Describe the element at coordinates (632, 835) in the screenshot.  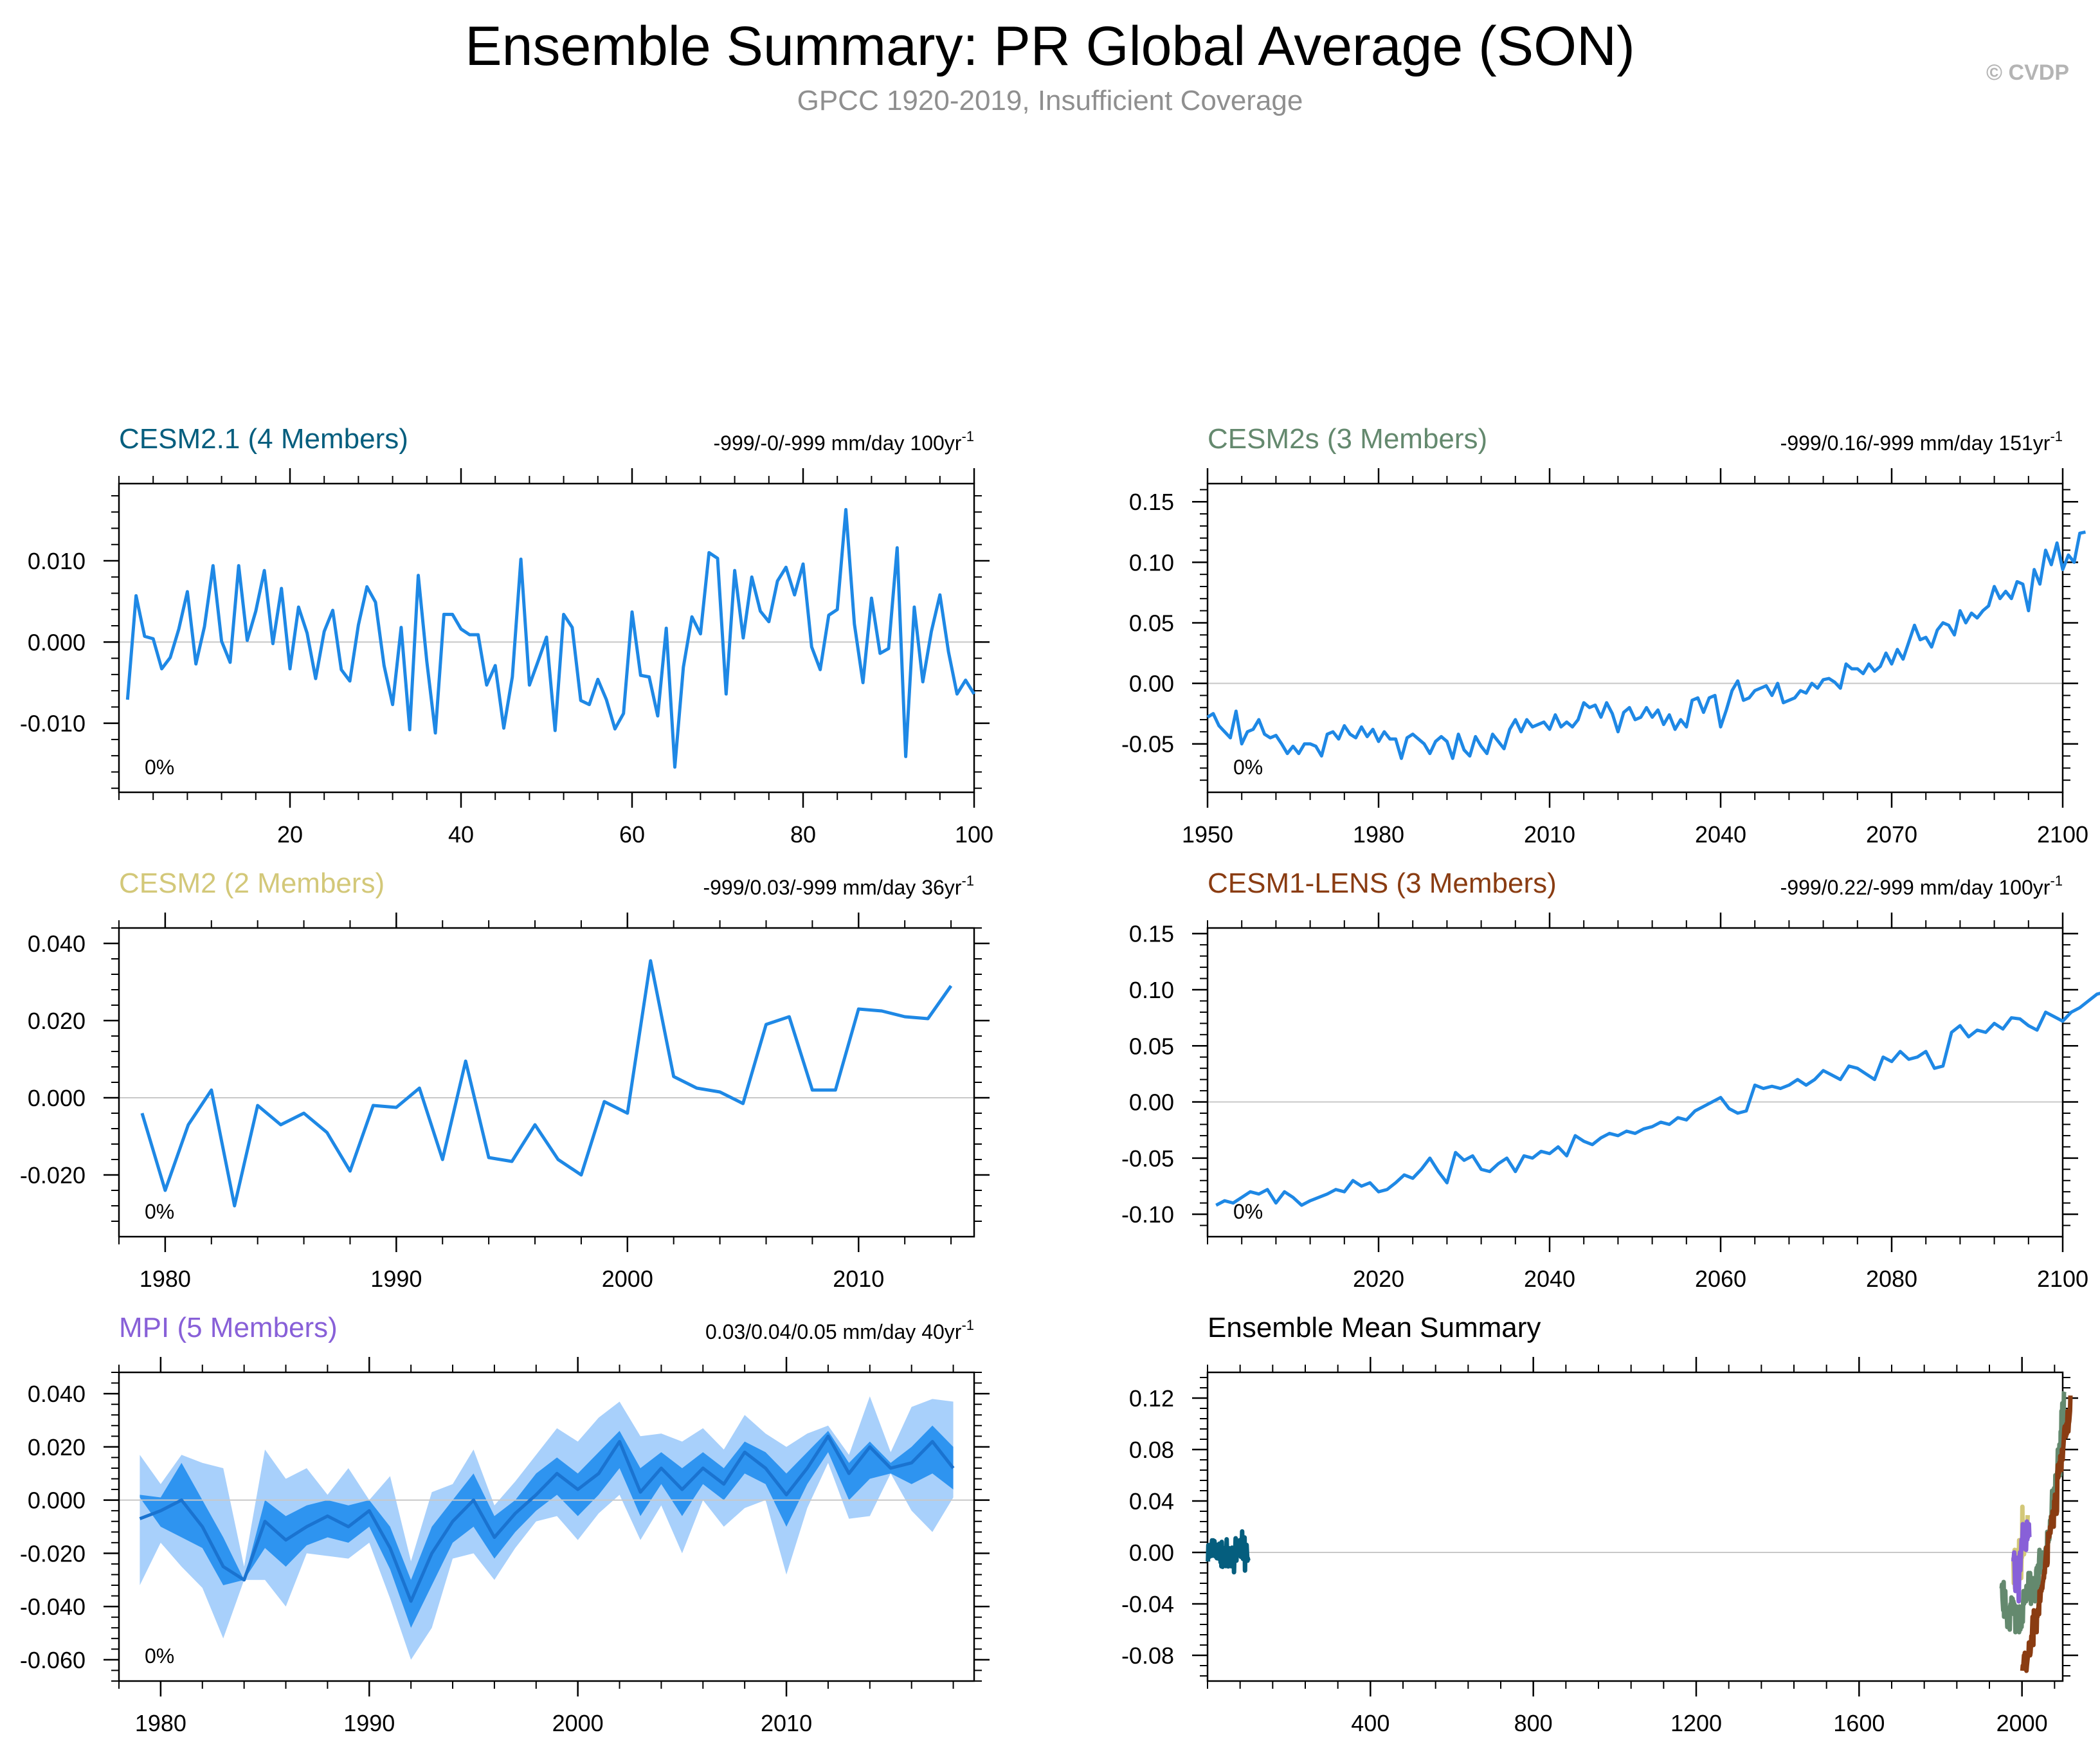
I see `x-tick-label: 60` at that location.